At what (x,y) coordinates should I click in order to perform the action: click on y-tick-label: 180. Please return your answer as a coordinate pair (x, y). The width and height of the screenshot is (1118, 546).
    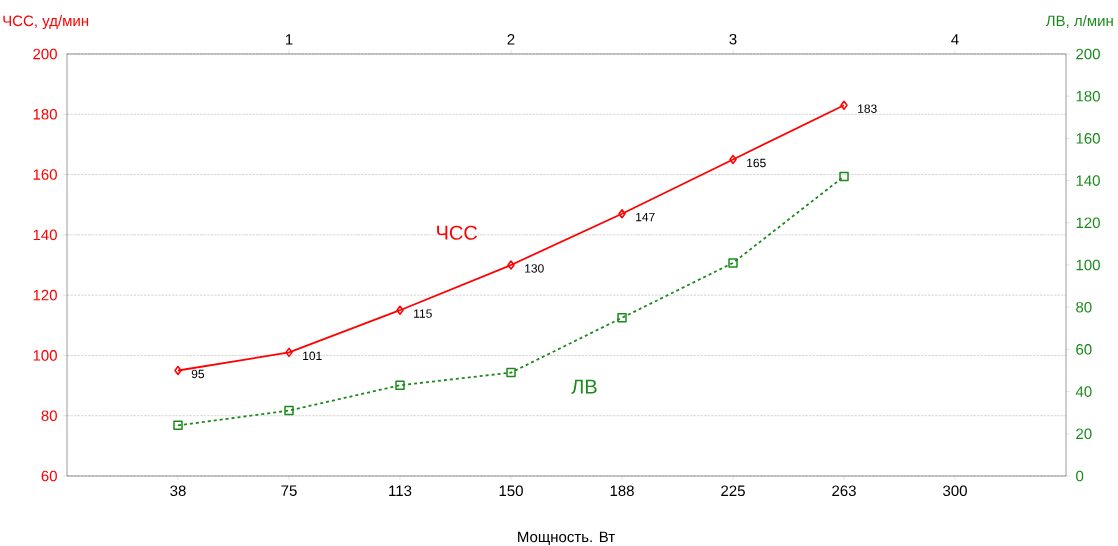
    Looking at the image, I should click on (45, 114).